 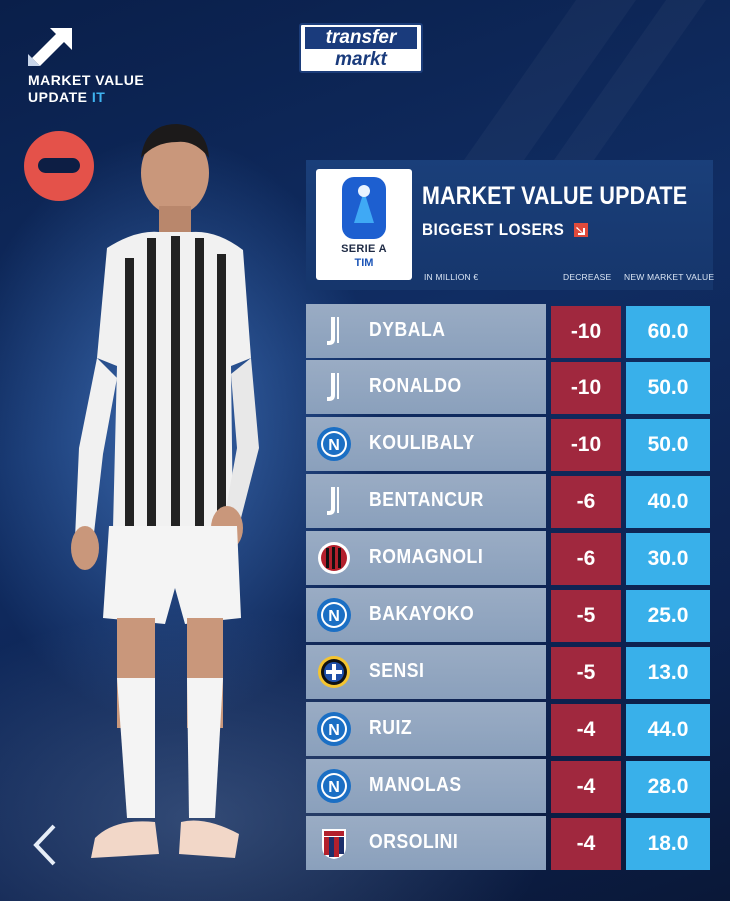 I want to click on market-value-update-badge: MARKET VALUE UPDATE IT, so click(x=98, y=66).